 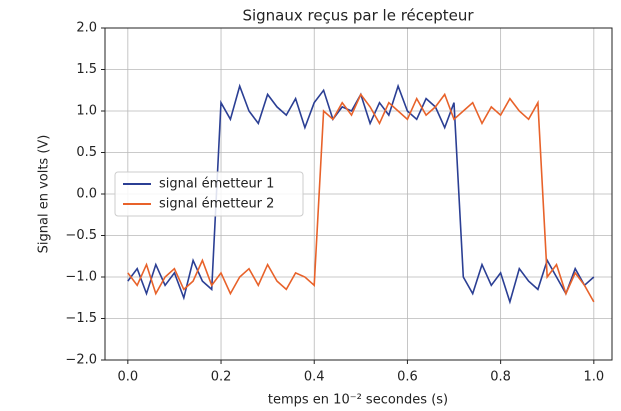 I want to click on x-tick-label: 0.4, so click(x=314, y=377).